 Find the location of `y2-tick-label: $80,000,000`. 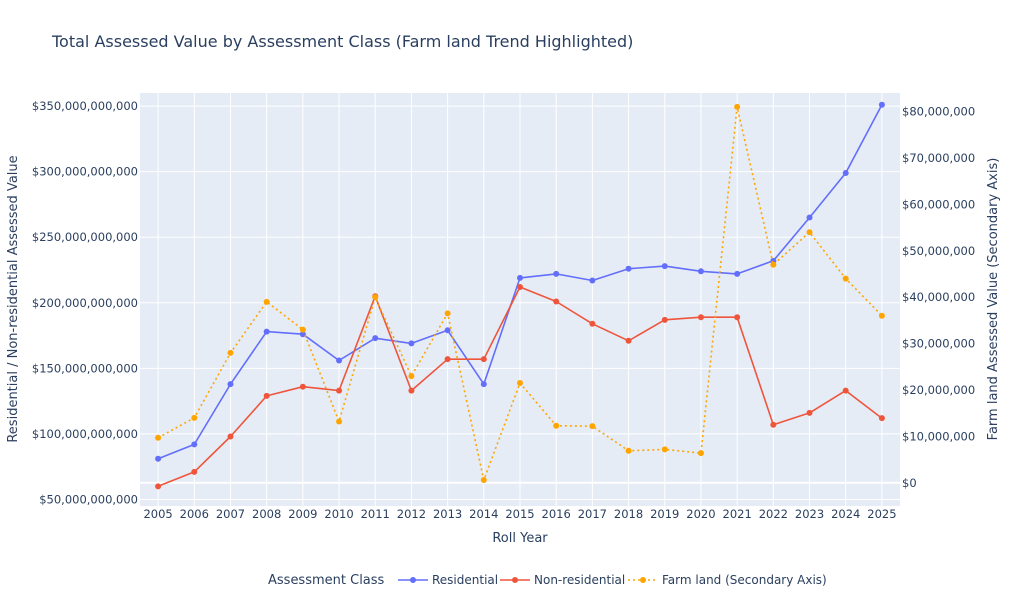

y2-tick-label: $80,000,000 is located at coordinates (938, 112).